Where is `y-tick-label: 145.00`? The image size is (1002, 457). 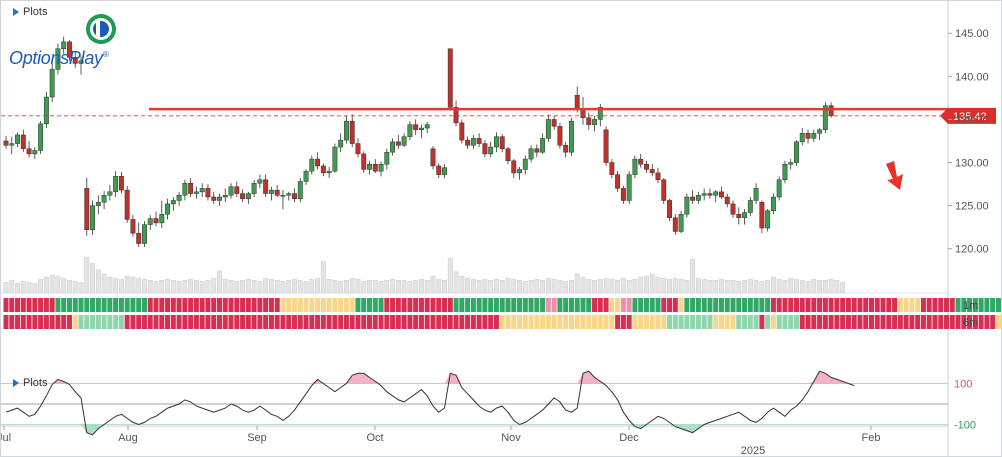 y-tick-label: 145.00 is located at coordinates (972, 34).